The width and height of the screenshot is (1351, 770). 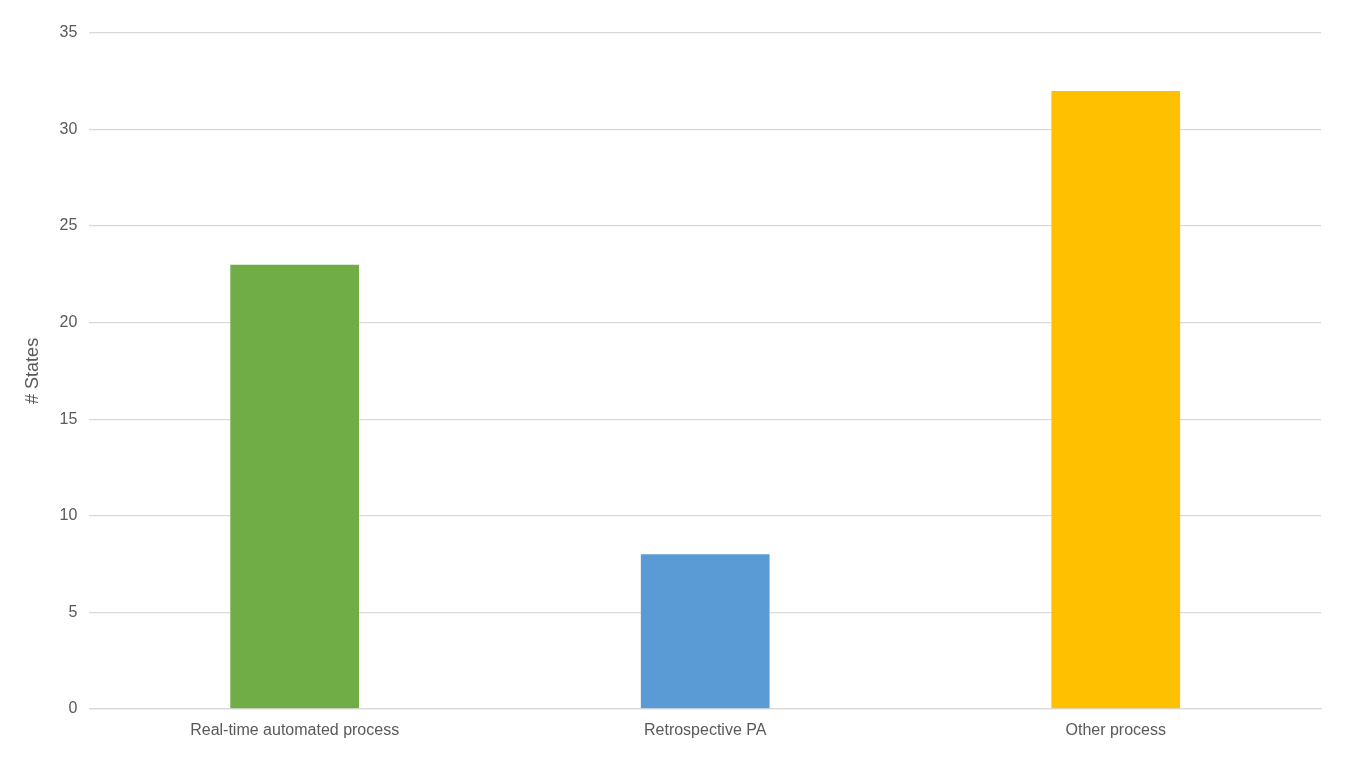 What do you see at coordinates (295, 729) in the screenshot?
I see `x-tick-label: Real-time automated process` at bounding box center [295, 729].